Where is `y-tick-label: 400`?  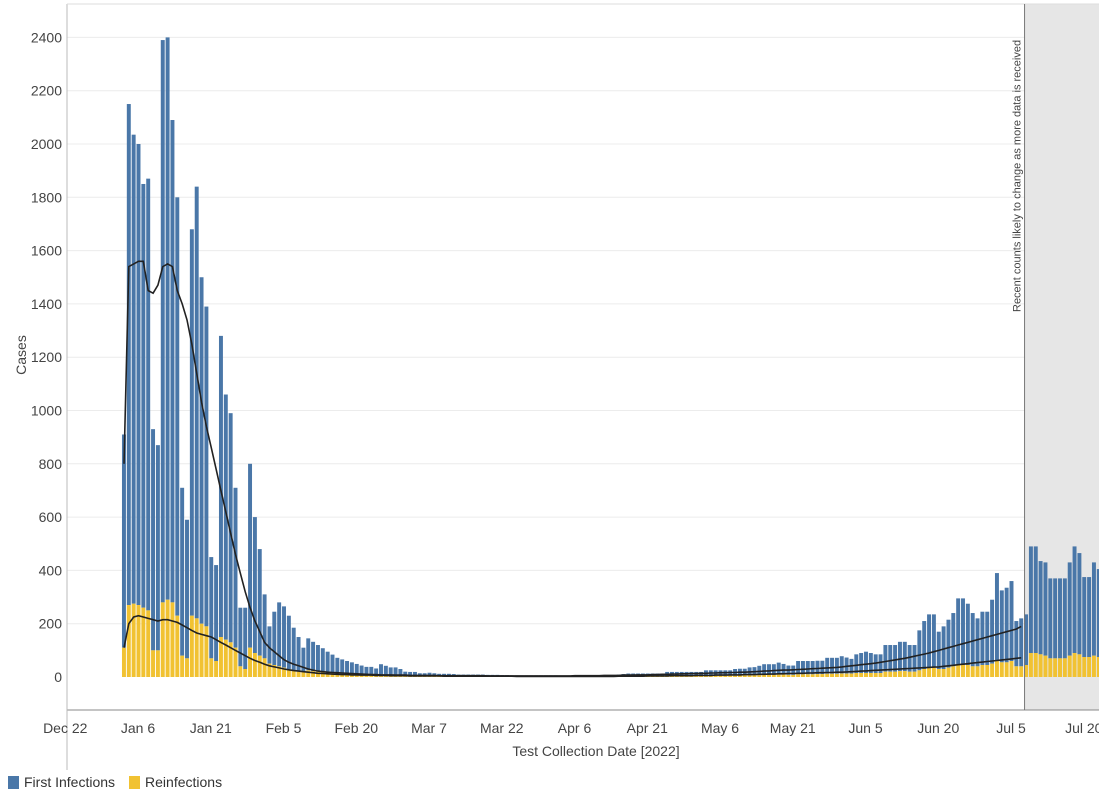
y-tick-label: 400 is located at coordinates (51, 570).